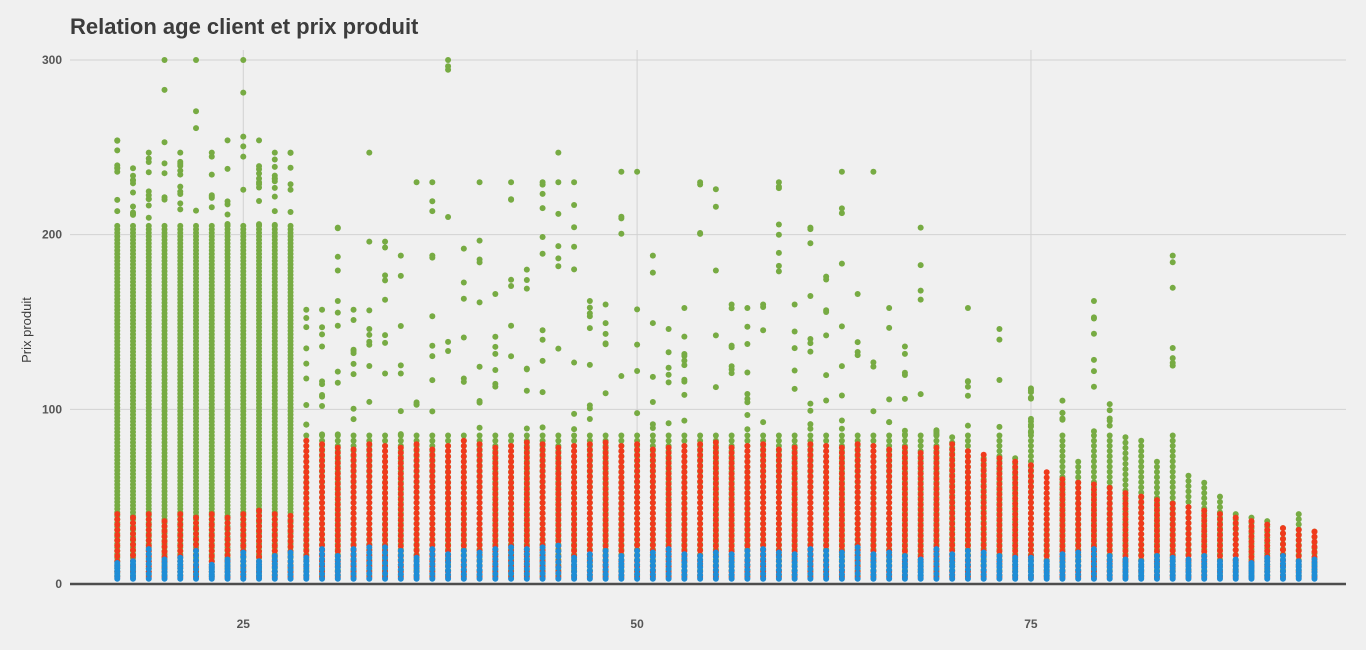  I want to click on series-points, so click(716, 562).